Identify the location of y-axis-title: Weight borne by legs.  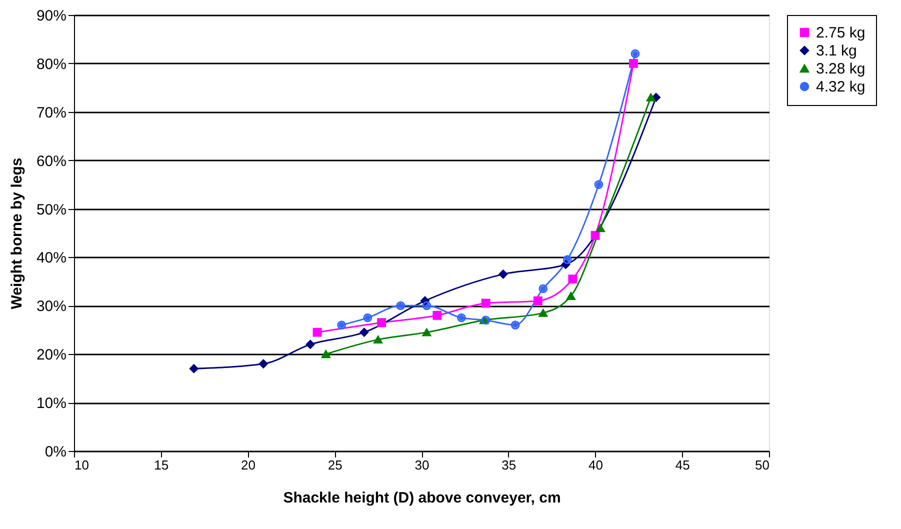
(17, 234).